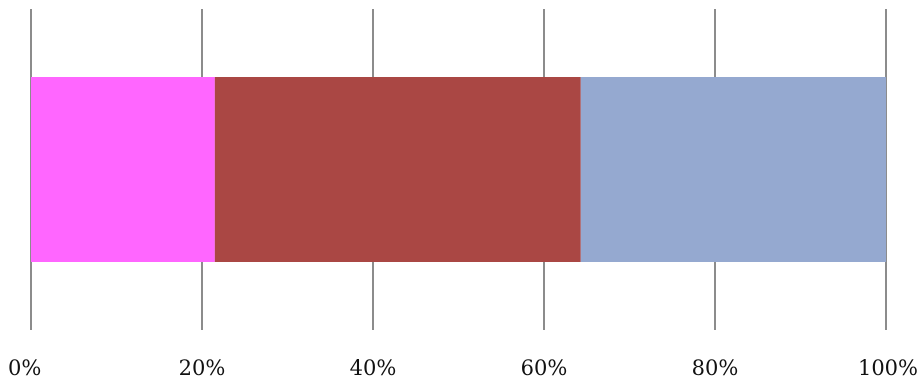 This screenshot has height=382, width=923. Describe the element at coordinates (373, 368) in the screenshot. I see `x-tick-label-2: 40%` at that location.